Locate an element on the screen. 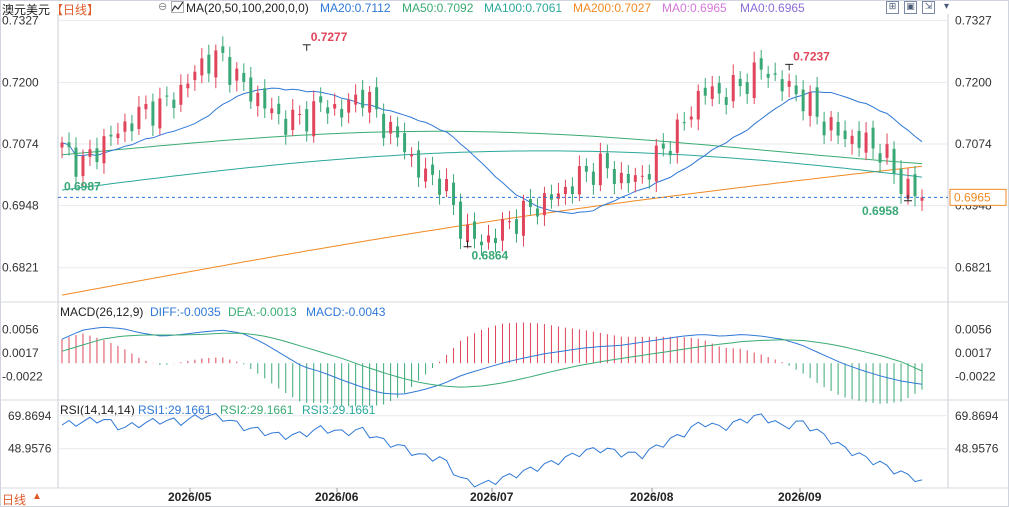 This screenshot has width=1009, height=507. ma-extra1-value: MA0:0.6965 is located at coordinates (694, 8).